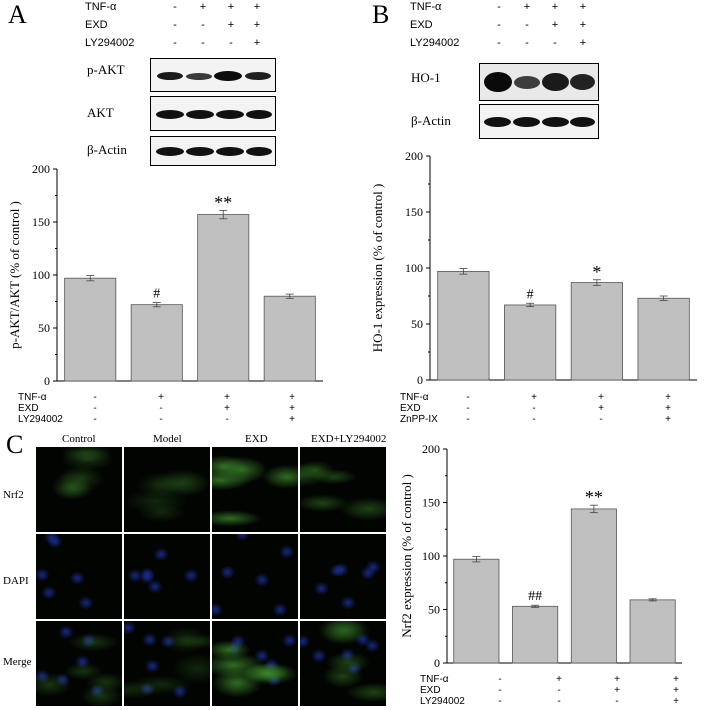 This screenshot has width=708, height=710. Describe the element at coordinates (14, 275) in the screenshot. I see `chart-a-ylabel: p-AKT/AKT (% of control )` at that location.